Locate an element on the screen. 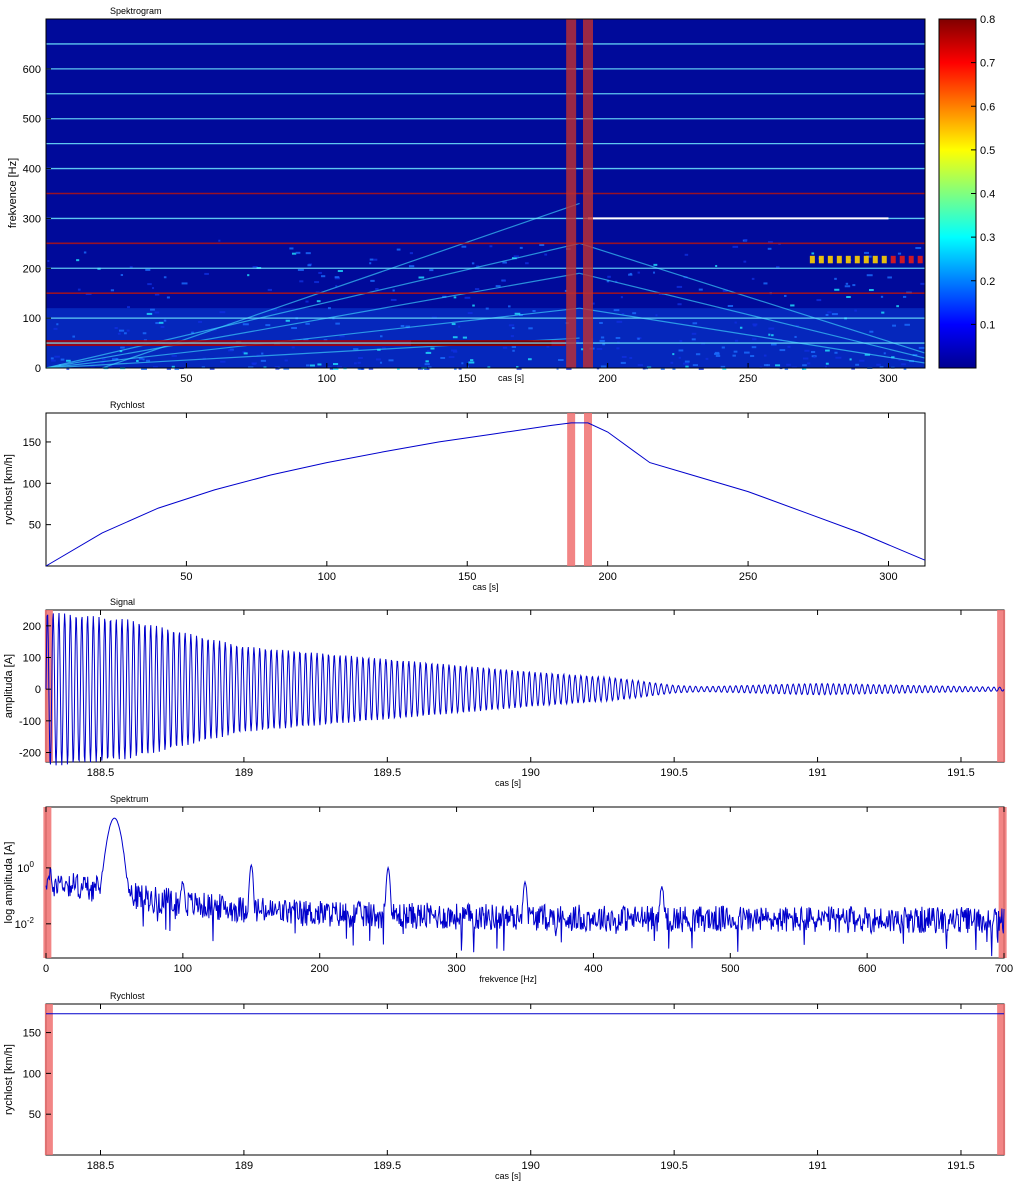 The image size is (1024, 1188). low-frequency-band is located at coordinates (485, 338).